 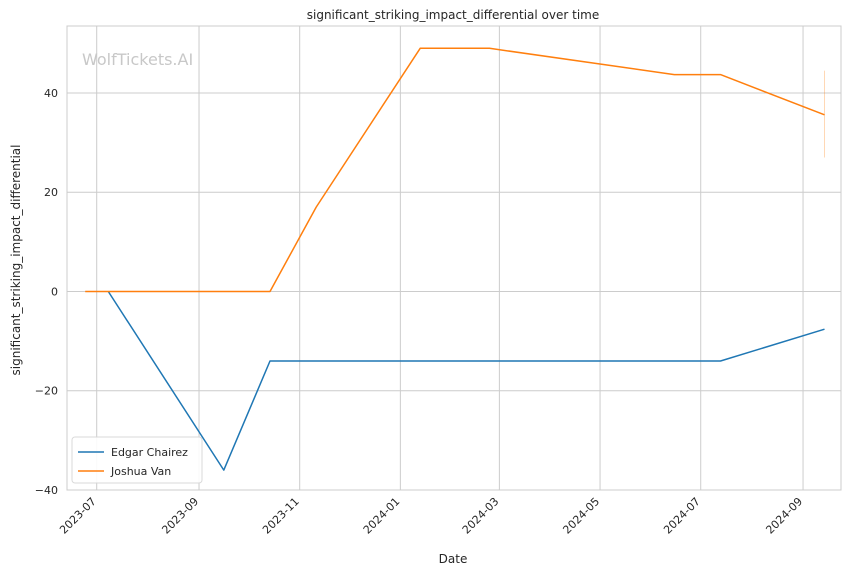 I want to click on y-tick-label: 20, so click(x=51, y=192).